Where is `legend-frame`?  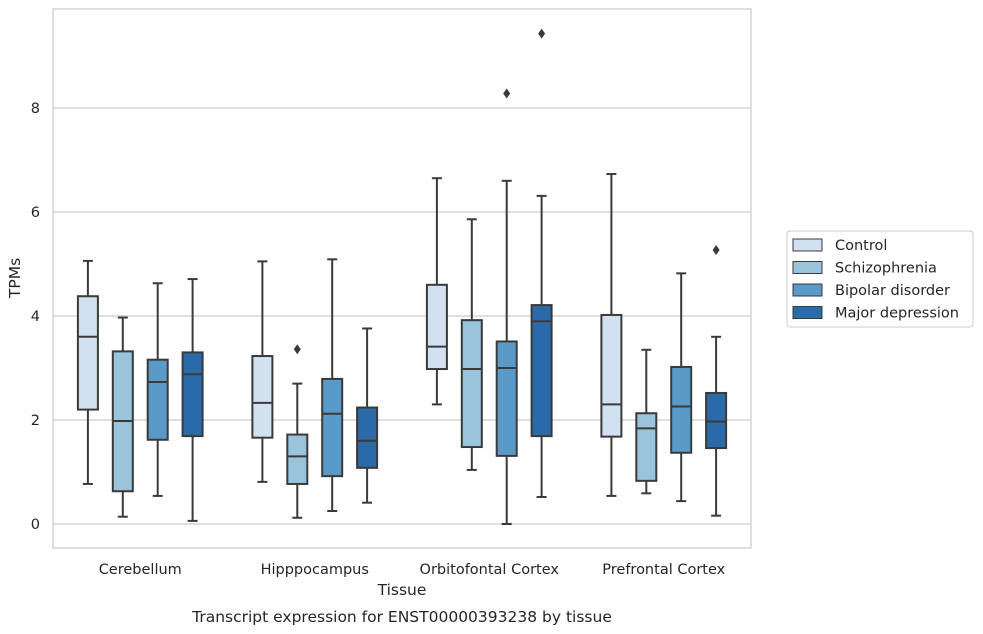
legend-frame is located at coordinates (880, 279).